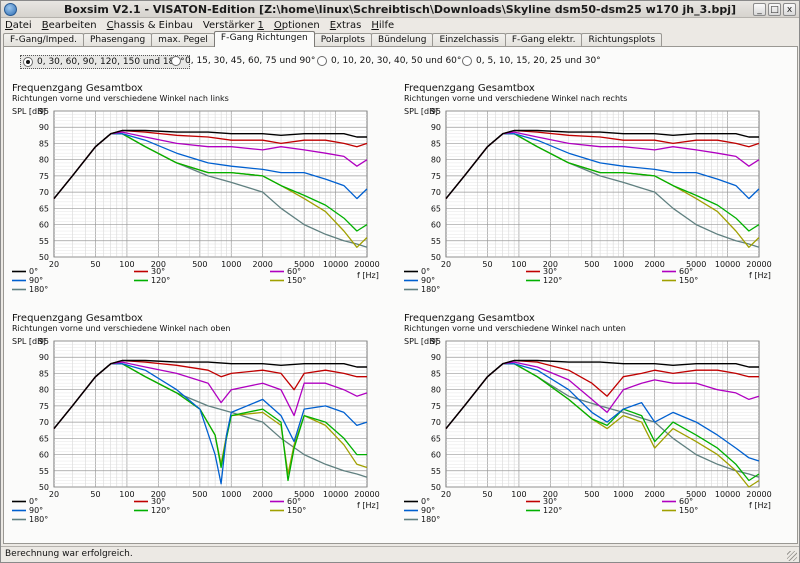 The image size is (800, 563). I want to click on menu-item-bearbeiten: Bearbeiten, so click(69, 25).